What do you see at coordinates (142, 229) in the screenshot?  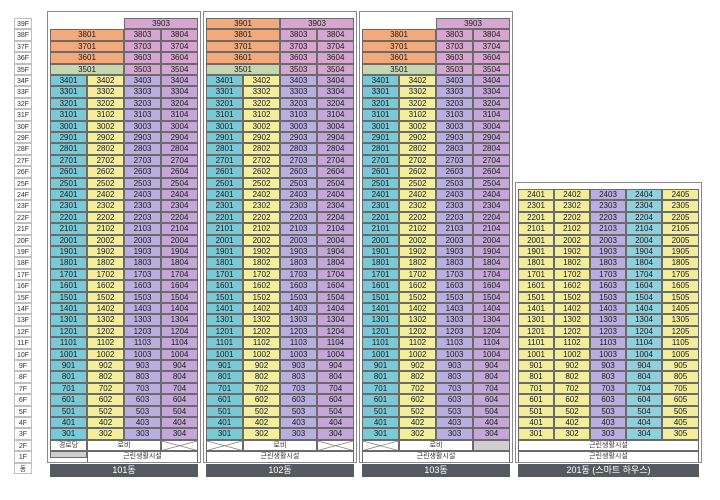 I see `unit-cell: 2103` at bounding box center [142, 229].